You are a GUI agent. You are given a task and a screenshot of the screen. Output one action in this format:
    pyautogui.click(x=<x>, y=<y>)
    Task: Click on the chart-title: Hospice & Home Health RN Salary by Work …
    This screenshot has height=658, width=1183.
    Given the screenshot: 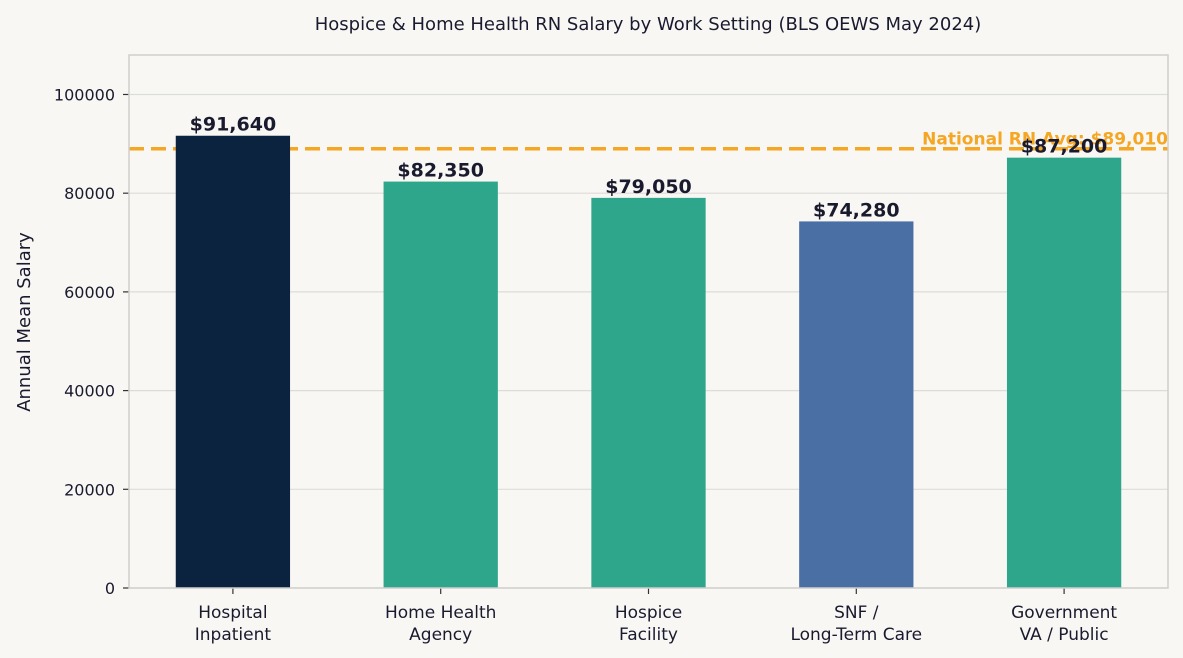 What is the action you would take?
    pyautogui.click(x=648, y=24)
    